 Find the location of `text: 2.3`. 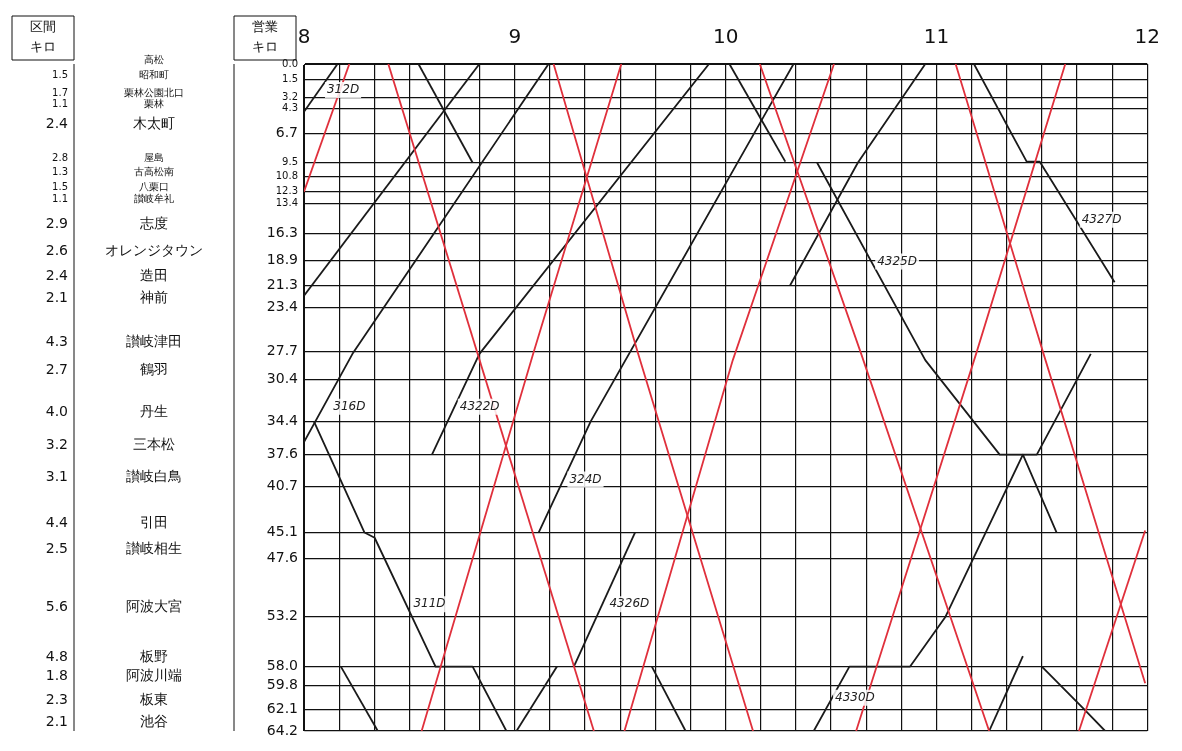

text: 2.3 is located at coordinates (56, 698).